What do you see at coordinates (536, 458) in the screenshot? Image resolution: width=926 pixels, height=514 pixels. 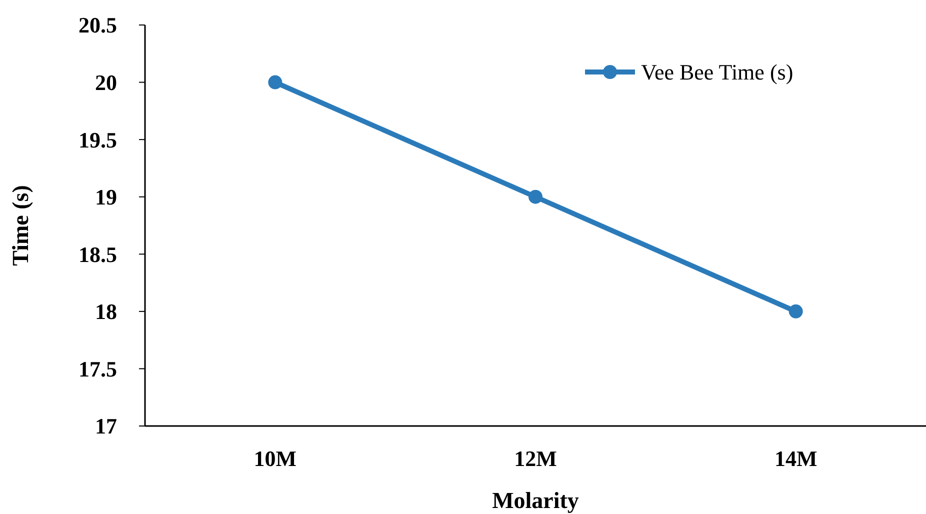 I see `x-tick-label: 12M` at bounding box center [536, 458].